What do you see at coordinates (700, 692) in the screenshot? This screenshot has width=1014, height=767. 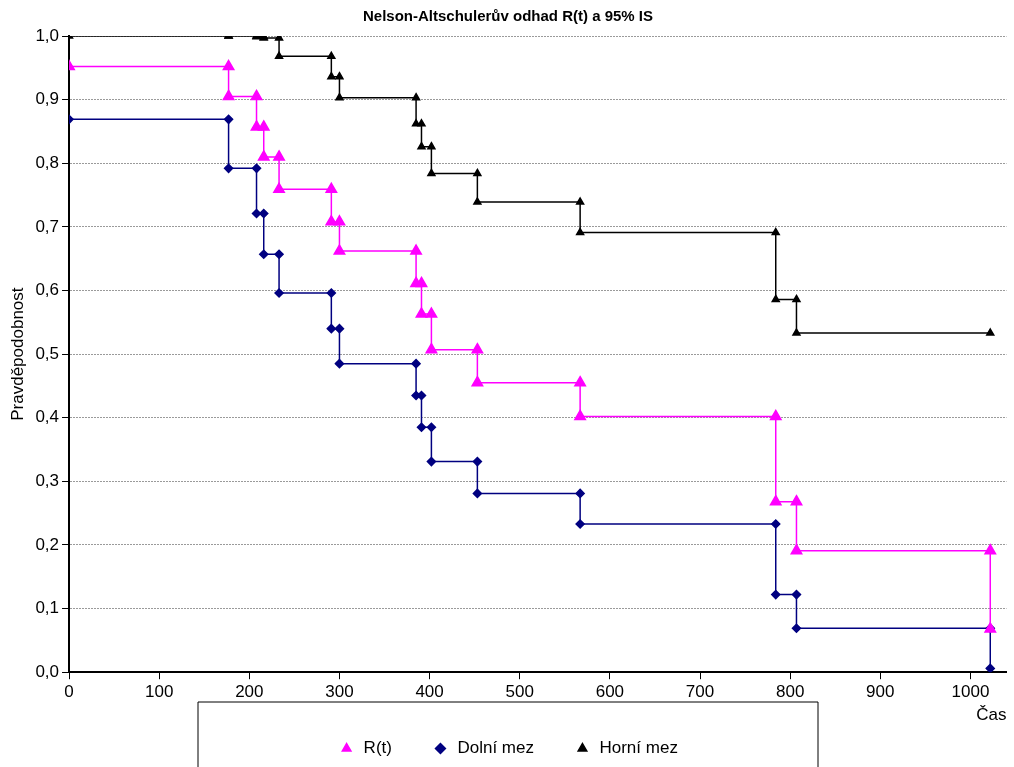 I see `x-tick-label: 700` at bounding box center [700, 692].